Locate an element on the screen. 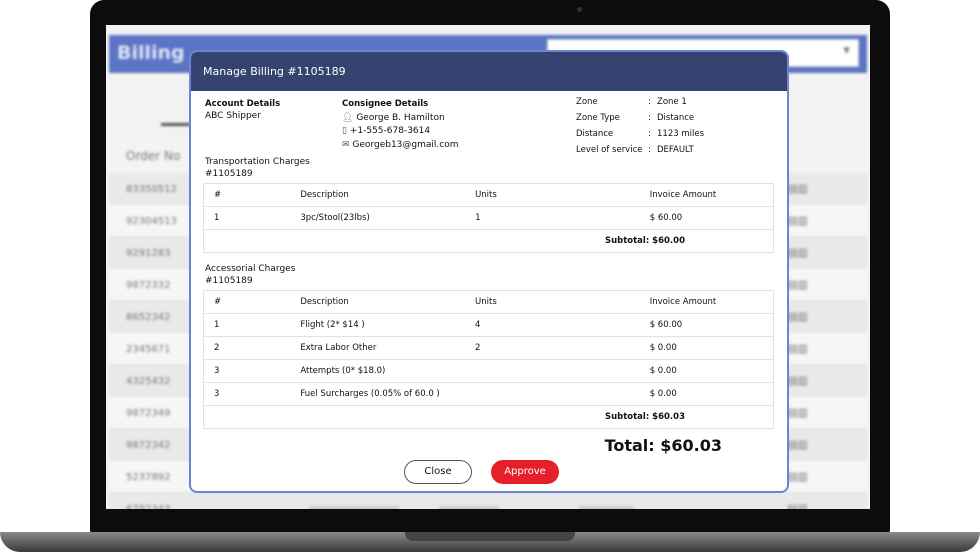 The height and width of the screenshot is (552, 980). subtotal: Subtotal: $60.00 is located at coordinates (488, 241).